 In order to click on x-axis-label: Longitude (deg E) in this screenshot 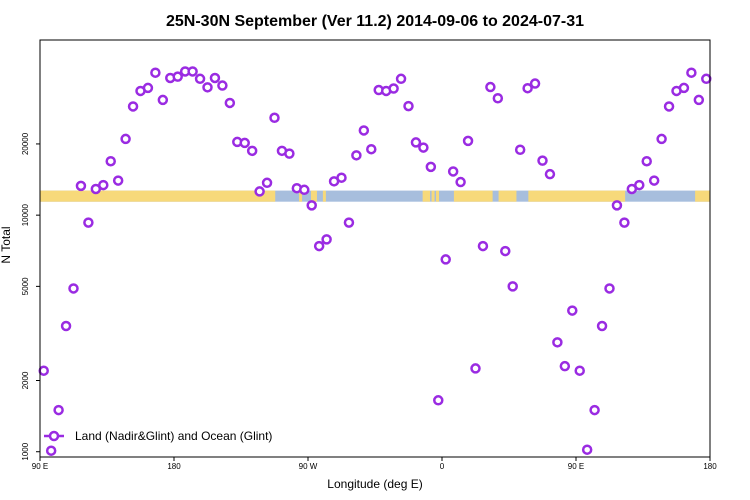, I will do `click(374, 484)`.